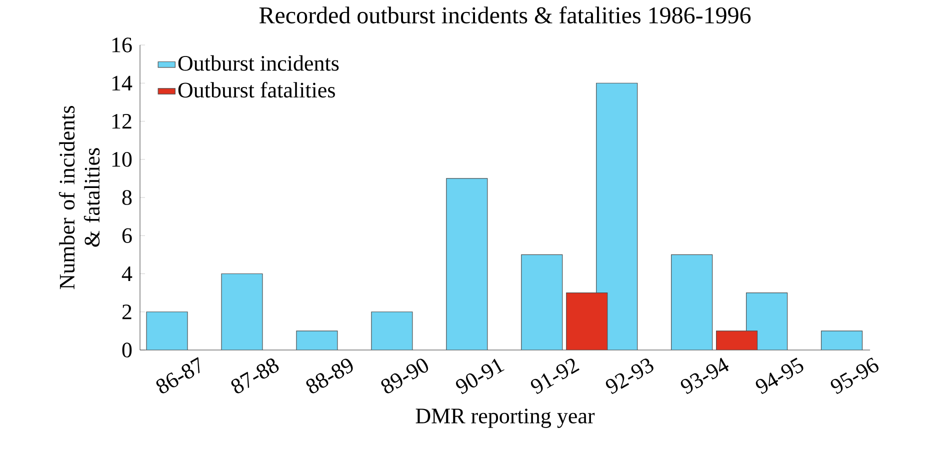 Image resolution: width=945 pixels, height=464 pixels. What do you see at coordinates (256, 90) in the screenshot?
I see `legend-label: Outburst fatalities` at bounding box center [256, 90].